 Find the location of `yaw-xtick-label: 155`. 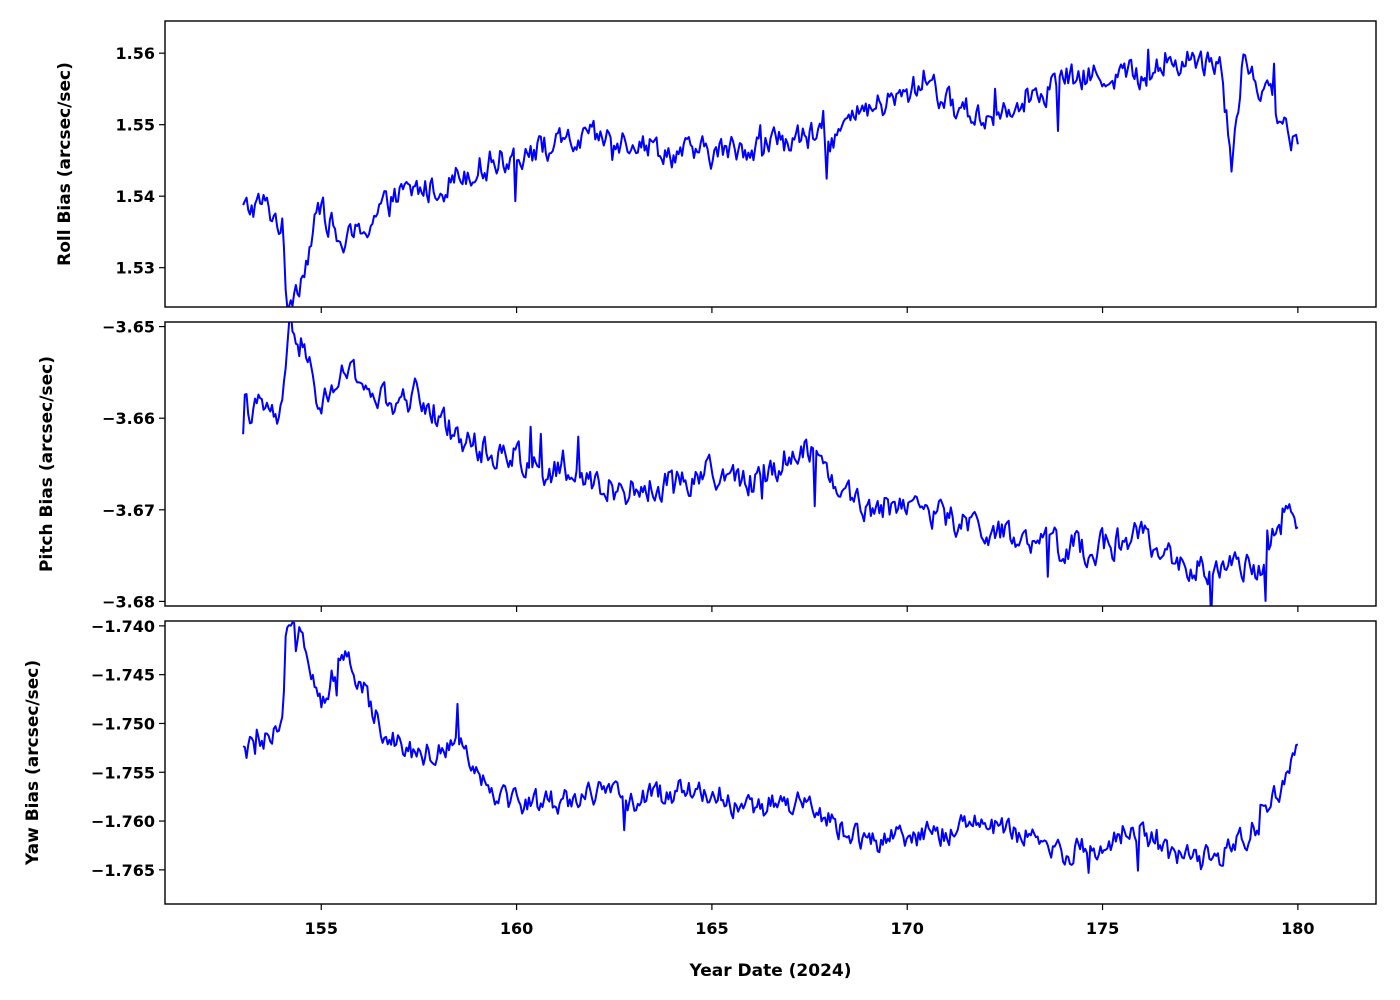

yaw-xtick-label: 155 is located at coordinates (321, 928).